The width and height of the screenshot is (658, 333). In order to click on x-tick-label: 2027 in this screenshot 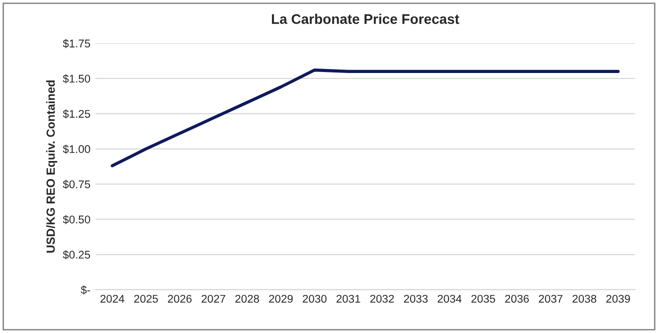, I will do `click(214, 298)`.